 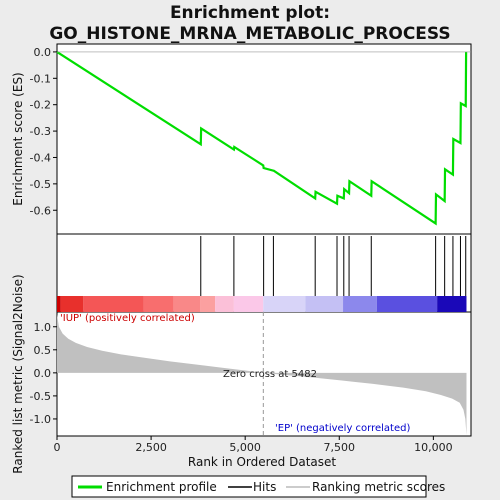 What do you see at coordinates (262, 462) in the screenshot?
I see `x-axis-title: Rank in Ordered Dataset` at bounding box center [262, 462].